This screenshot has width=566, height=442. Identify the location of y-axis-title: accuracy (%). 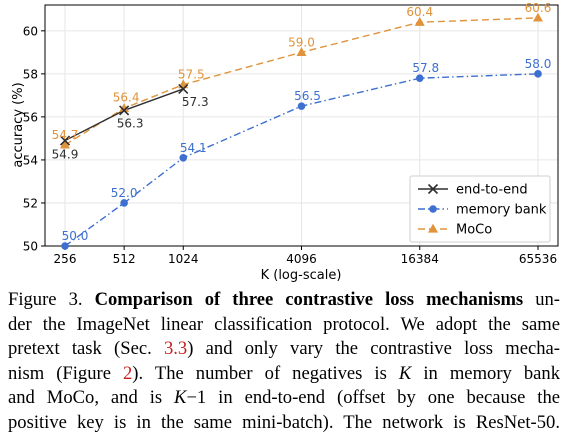
(18, 124).